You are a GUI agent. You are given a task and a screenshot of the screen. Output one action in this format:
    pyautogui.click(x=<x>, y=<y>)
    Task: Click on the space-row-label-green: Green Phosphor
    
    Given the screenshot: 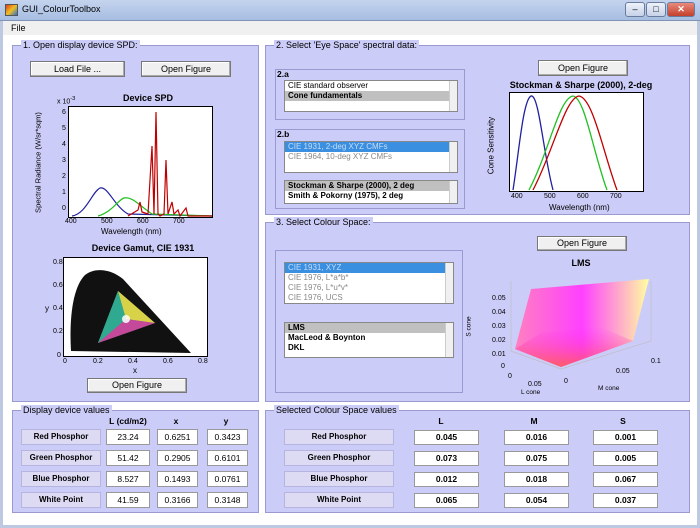 What is the action you would take?
    pyautogui.click(x=339, y=458)
    